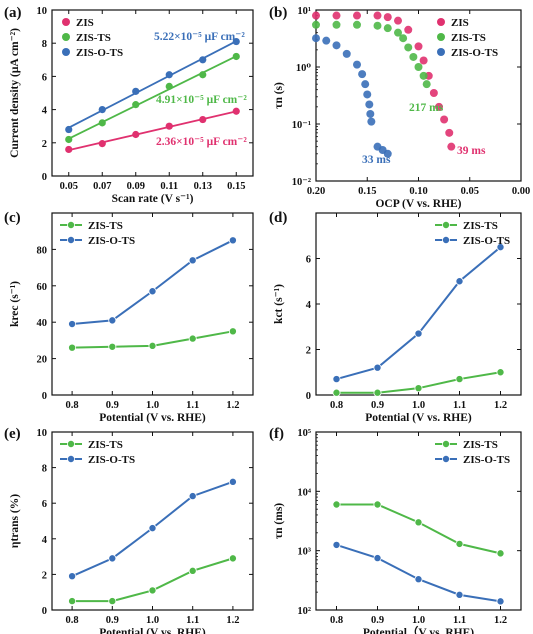  Describe the element at coordinates (278, 13) in the screenshot. I see `panel-label: (b)` at that location.